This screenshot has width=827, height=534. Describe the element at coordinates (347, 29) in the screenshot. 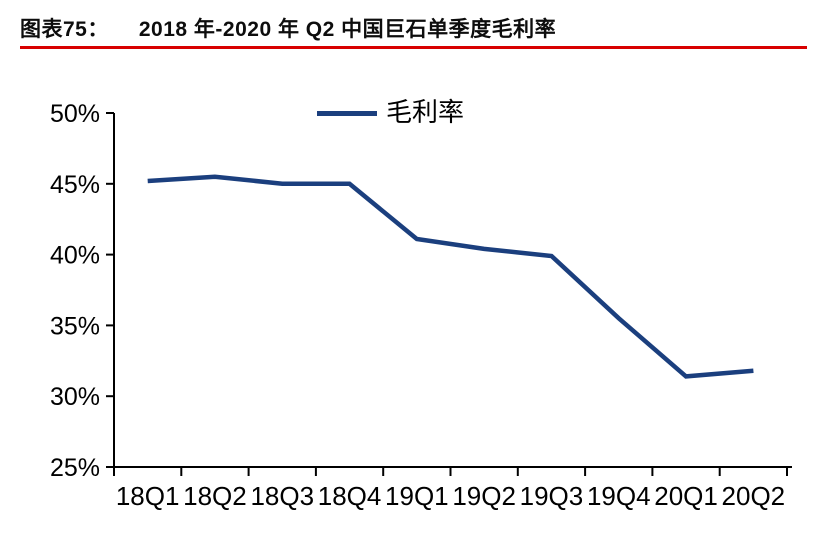

I see `figure-title: 2018 年-2020 年 Q2 中国巨石单季度毛利率` at that location.